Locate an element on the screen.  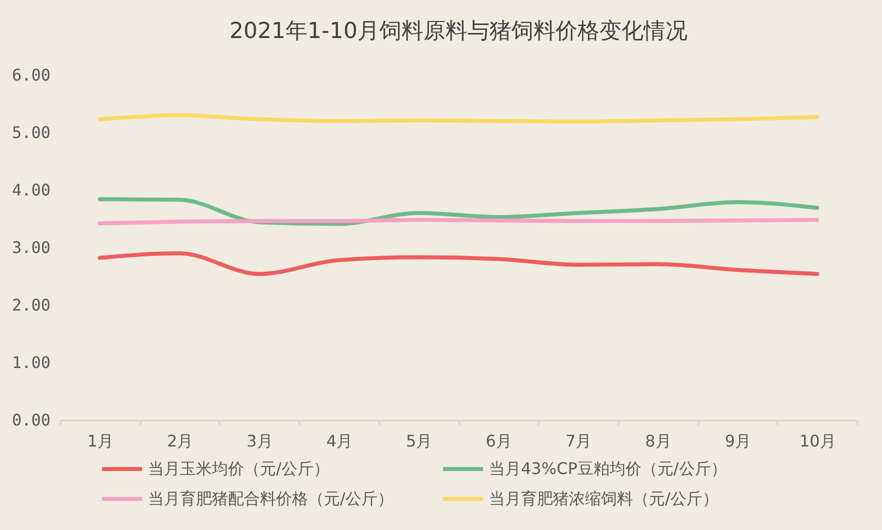
y-tick-label: 5.00 is located at coordinates (31, 132).